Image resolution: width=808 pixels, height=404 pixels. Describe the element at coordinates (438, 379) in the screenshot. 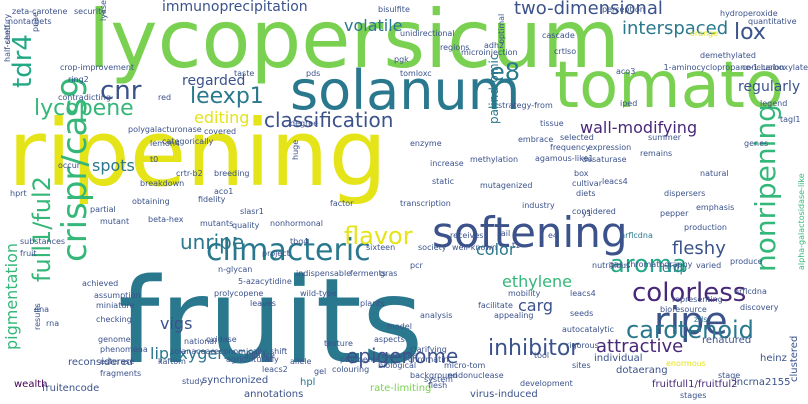

I see `cloud-word: system` at that location.